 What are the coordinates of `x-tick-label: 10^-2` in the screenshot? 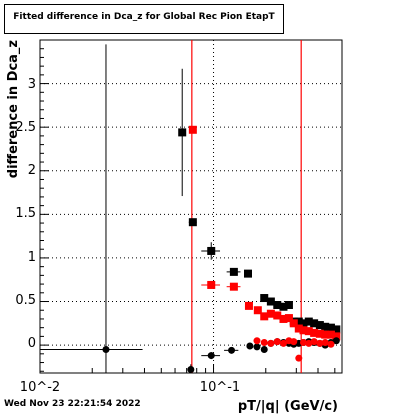 It's located at (40, 387).